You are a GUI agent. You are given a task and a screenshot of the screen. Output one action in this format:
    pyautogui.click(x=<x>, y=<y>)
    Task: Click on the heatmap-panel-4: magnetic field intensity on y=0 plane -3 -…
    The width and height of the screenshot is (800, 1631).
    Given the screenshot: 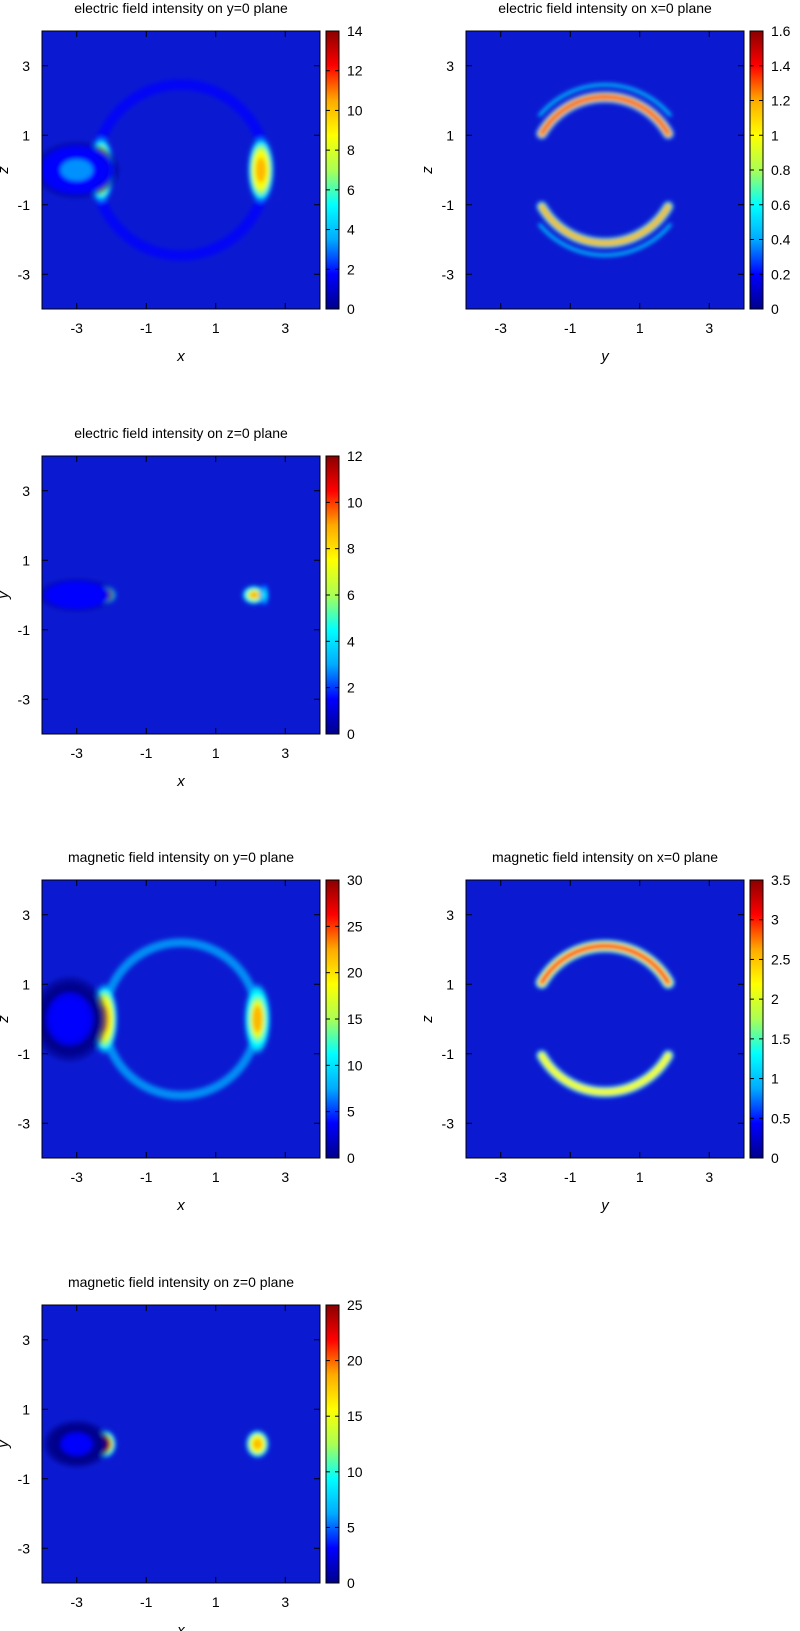 What is the action you would take?
    pyautogui.click(x=181, y=1031)
    